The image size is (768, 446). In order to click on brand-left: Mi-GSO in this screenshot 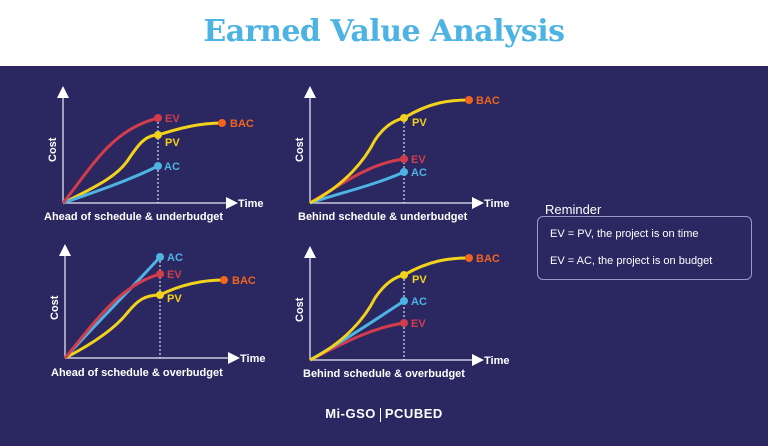, I will do `click(350, 413)`.